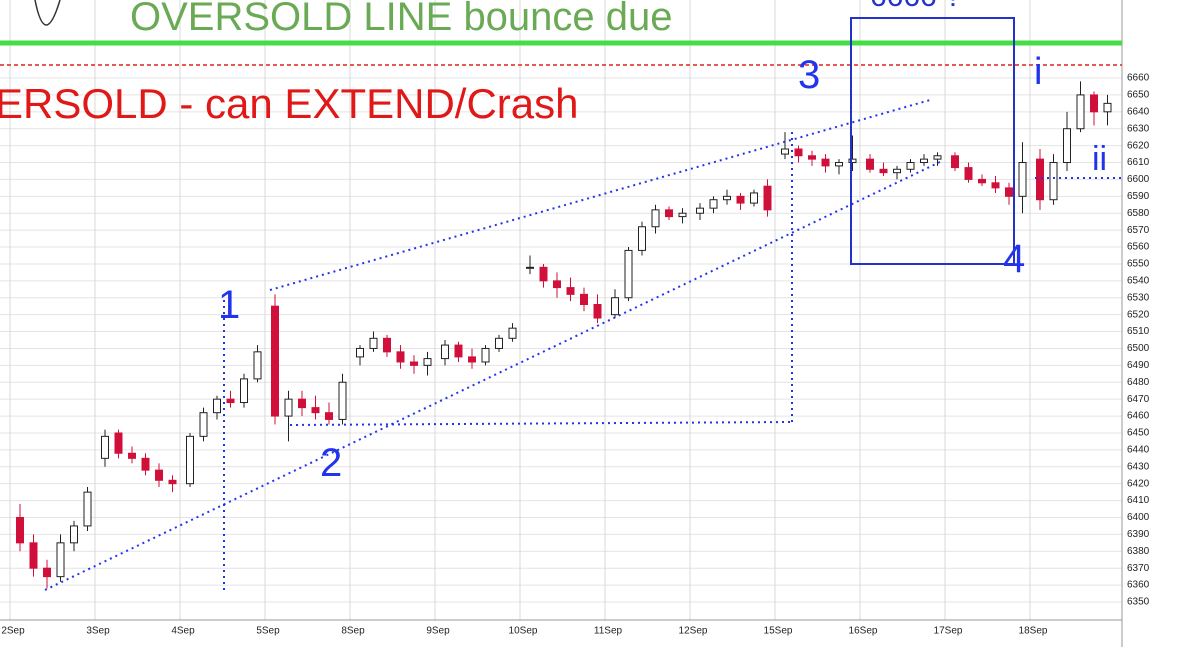 This screenshot has width=1179, height=647. What do you see at coordinates (1138, 179) in the screenshot?
I see `y-tick-label: 6600` at bounding box center [1138, 179].